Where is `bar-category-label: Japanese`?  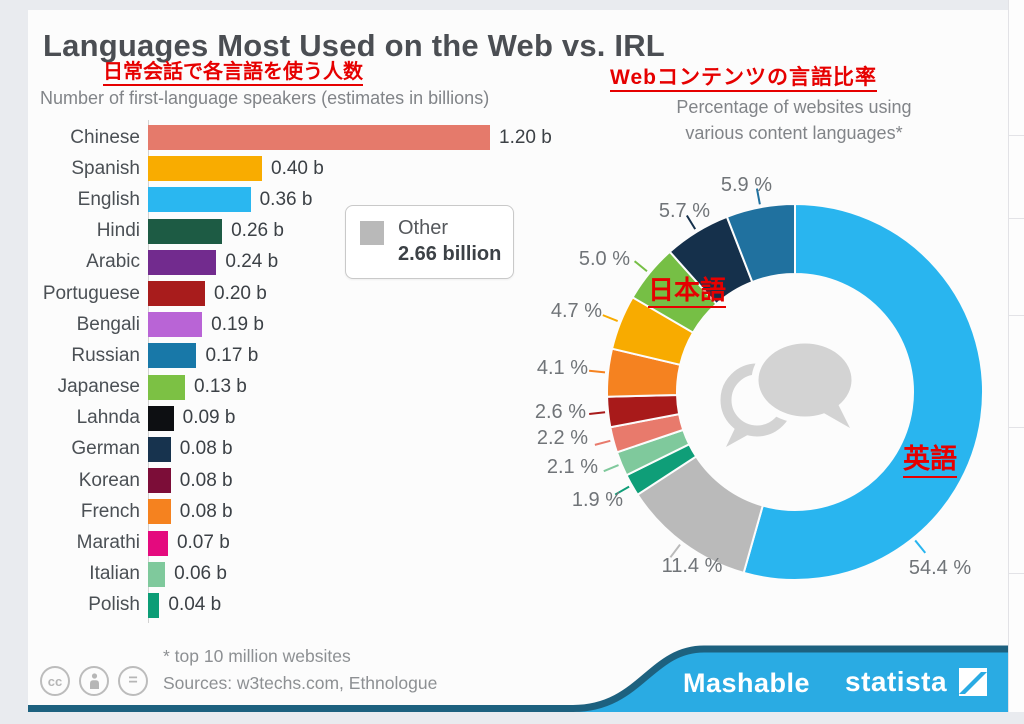
bar-category-label: Japanese is located at coordinates (98, 387).